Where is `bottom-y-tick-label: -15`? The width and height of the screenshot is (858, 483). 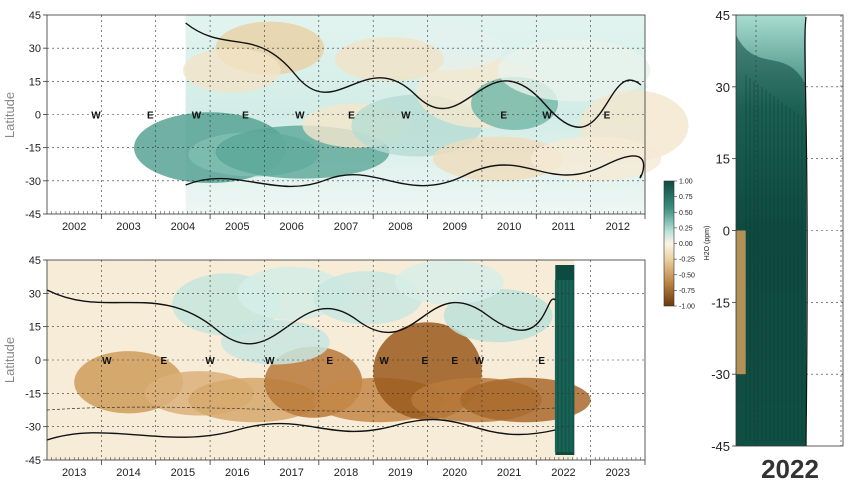
bottom-y-tick-label: -15 is located at coordinates (33, 394).